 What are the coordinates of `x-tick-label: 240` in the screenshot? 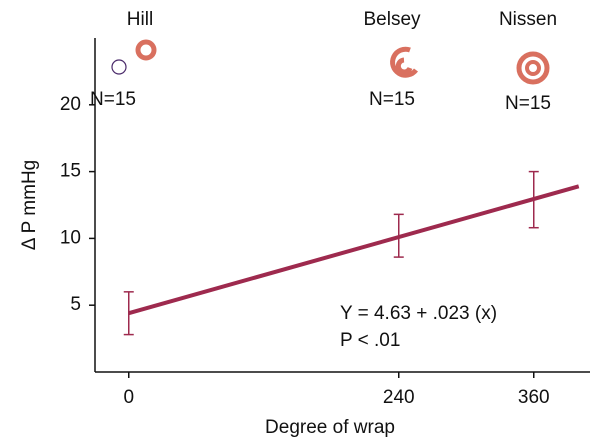 It's located at (399, 397).